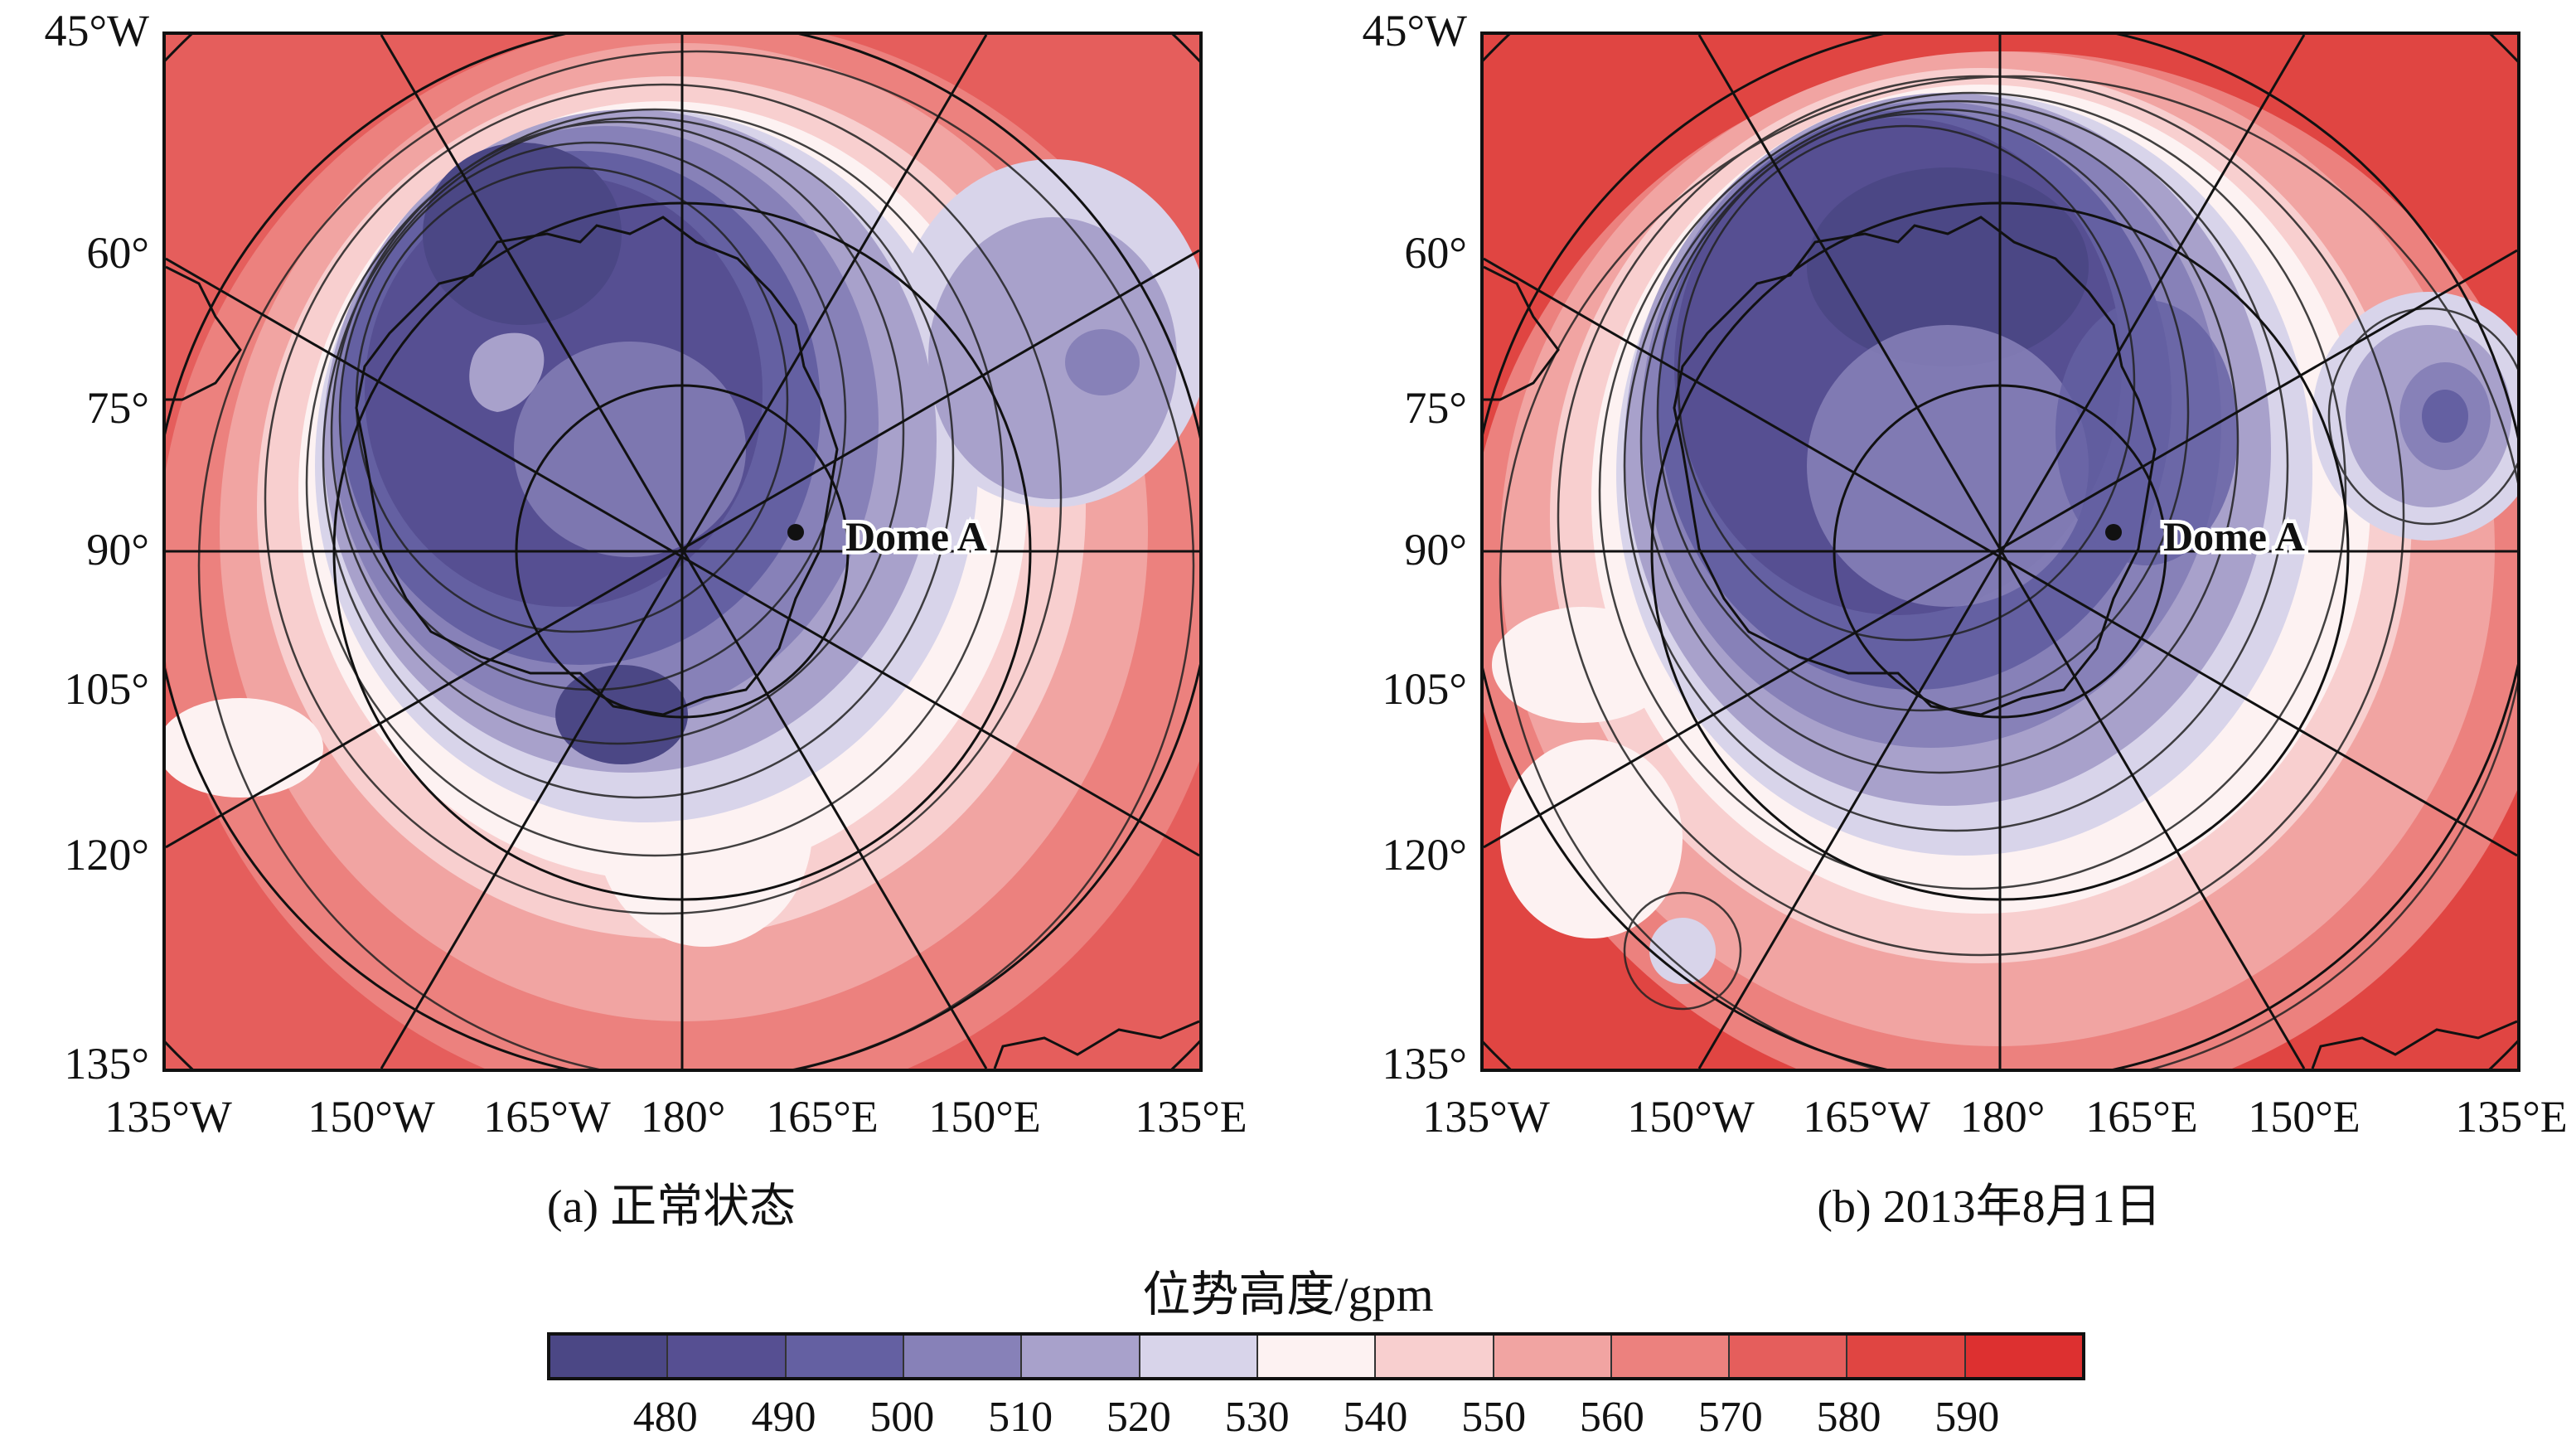 The image size is (2576, 1445). I want to click on panel-a-caption: (a) 正常状态, so click(671, 1207).